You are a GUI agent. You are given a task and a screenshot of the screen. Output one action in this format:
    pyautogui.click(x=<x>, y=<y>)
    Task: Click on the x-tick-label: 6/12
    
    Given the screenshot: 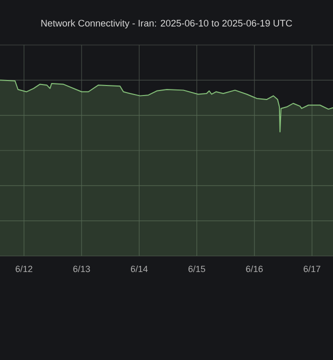 What is the action you would take?
    pyautogui.click(x=24, y=269)
    